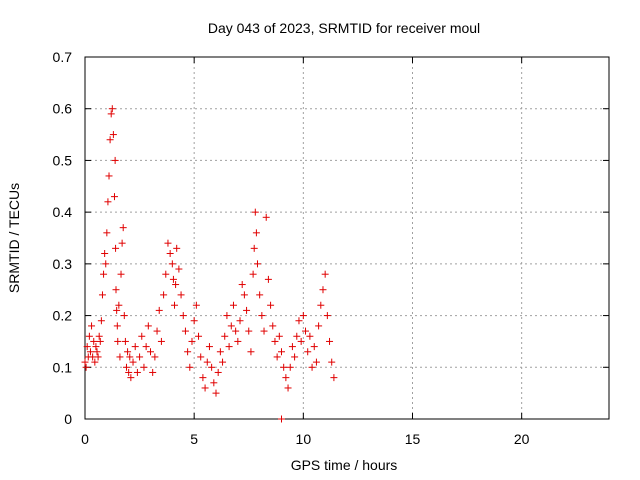  I want to click on y-tick-label: 0, so click(68, 419).